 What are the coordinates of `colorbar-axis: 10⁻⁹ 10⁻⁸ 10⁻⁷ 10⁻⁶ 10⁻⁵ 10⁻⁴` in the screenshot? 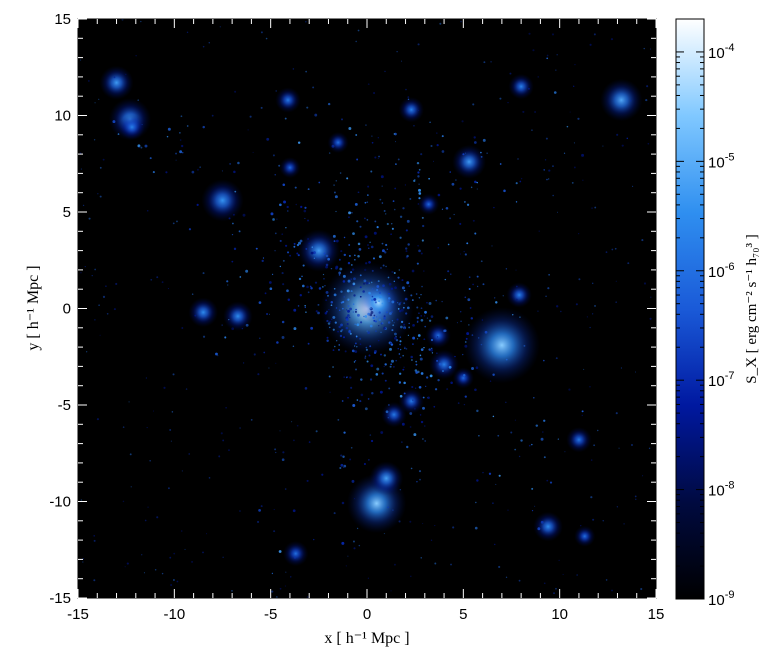 It's located at (705, 313).